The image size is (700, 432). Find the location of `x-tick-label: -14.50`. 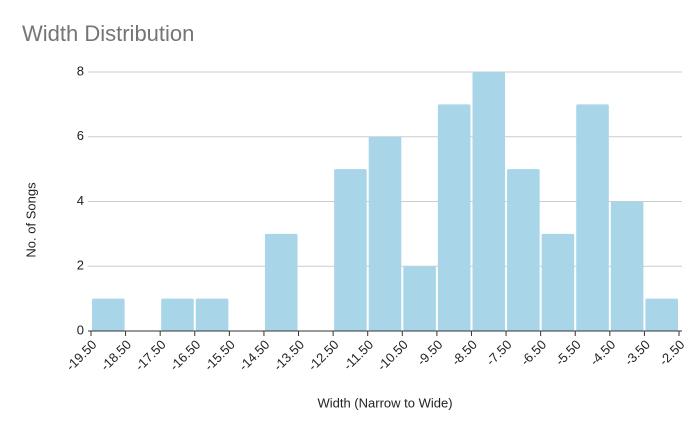

x-tick-label: -14.50 is located at coordinates (254, 355).